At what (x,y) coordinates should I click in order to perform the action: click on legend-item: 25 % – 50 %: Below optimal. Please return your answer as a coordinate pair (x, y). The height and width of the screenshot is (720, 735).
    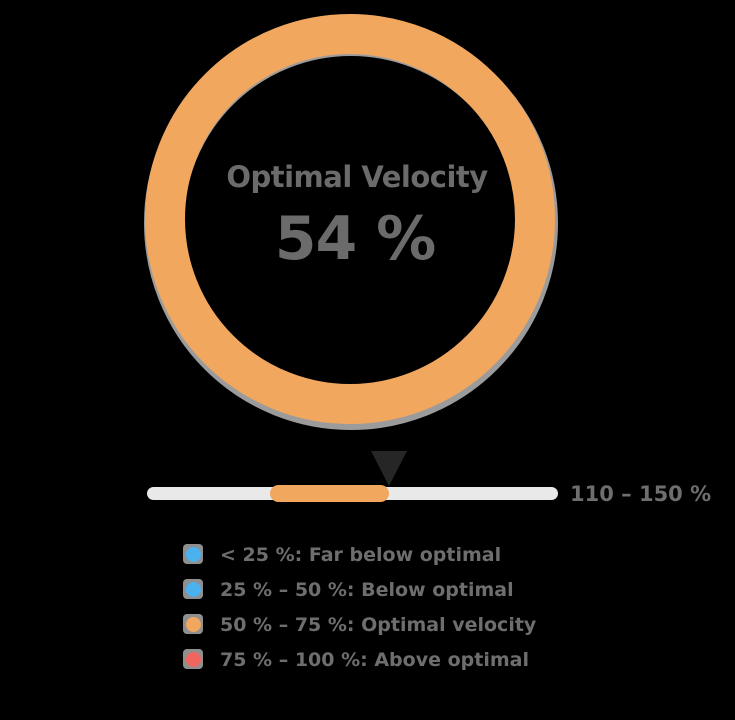
    Looking at the image, I should click on (359, 596).